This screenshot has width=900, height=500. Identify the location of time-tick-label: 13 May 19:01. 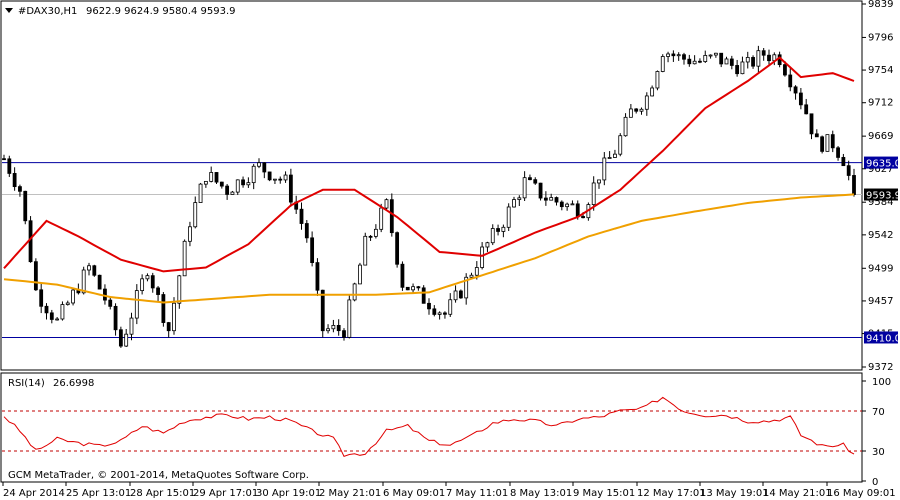
(734, 493).